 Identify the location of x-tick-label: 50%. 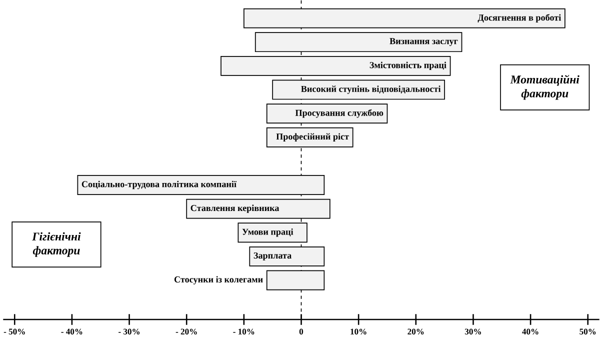
(588, 331).